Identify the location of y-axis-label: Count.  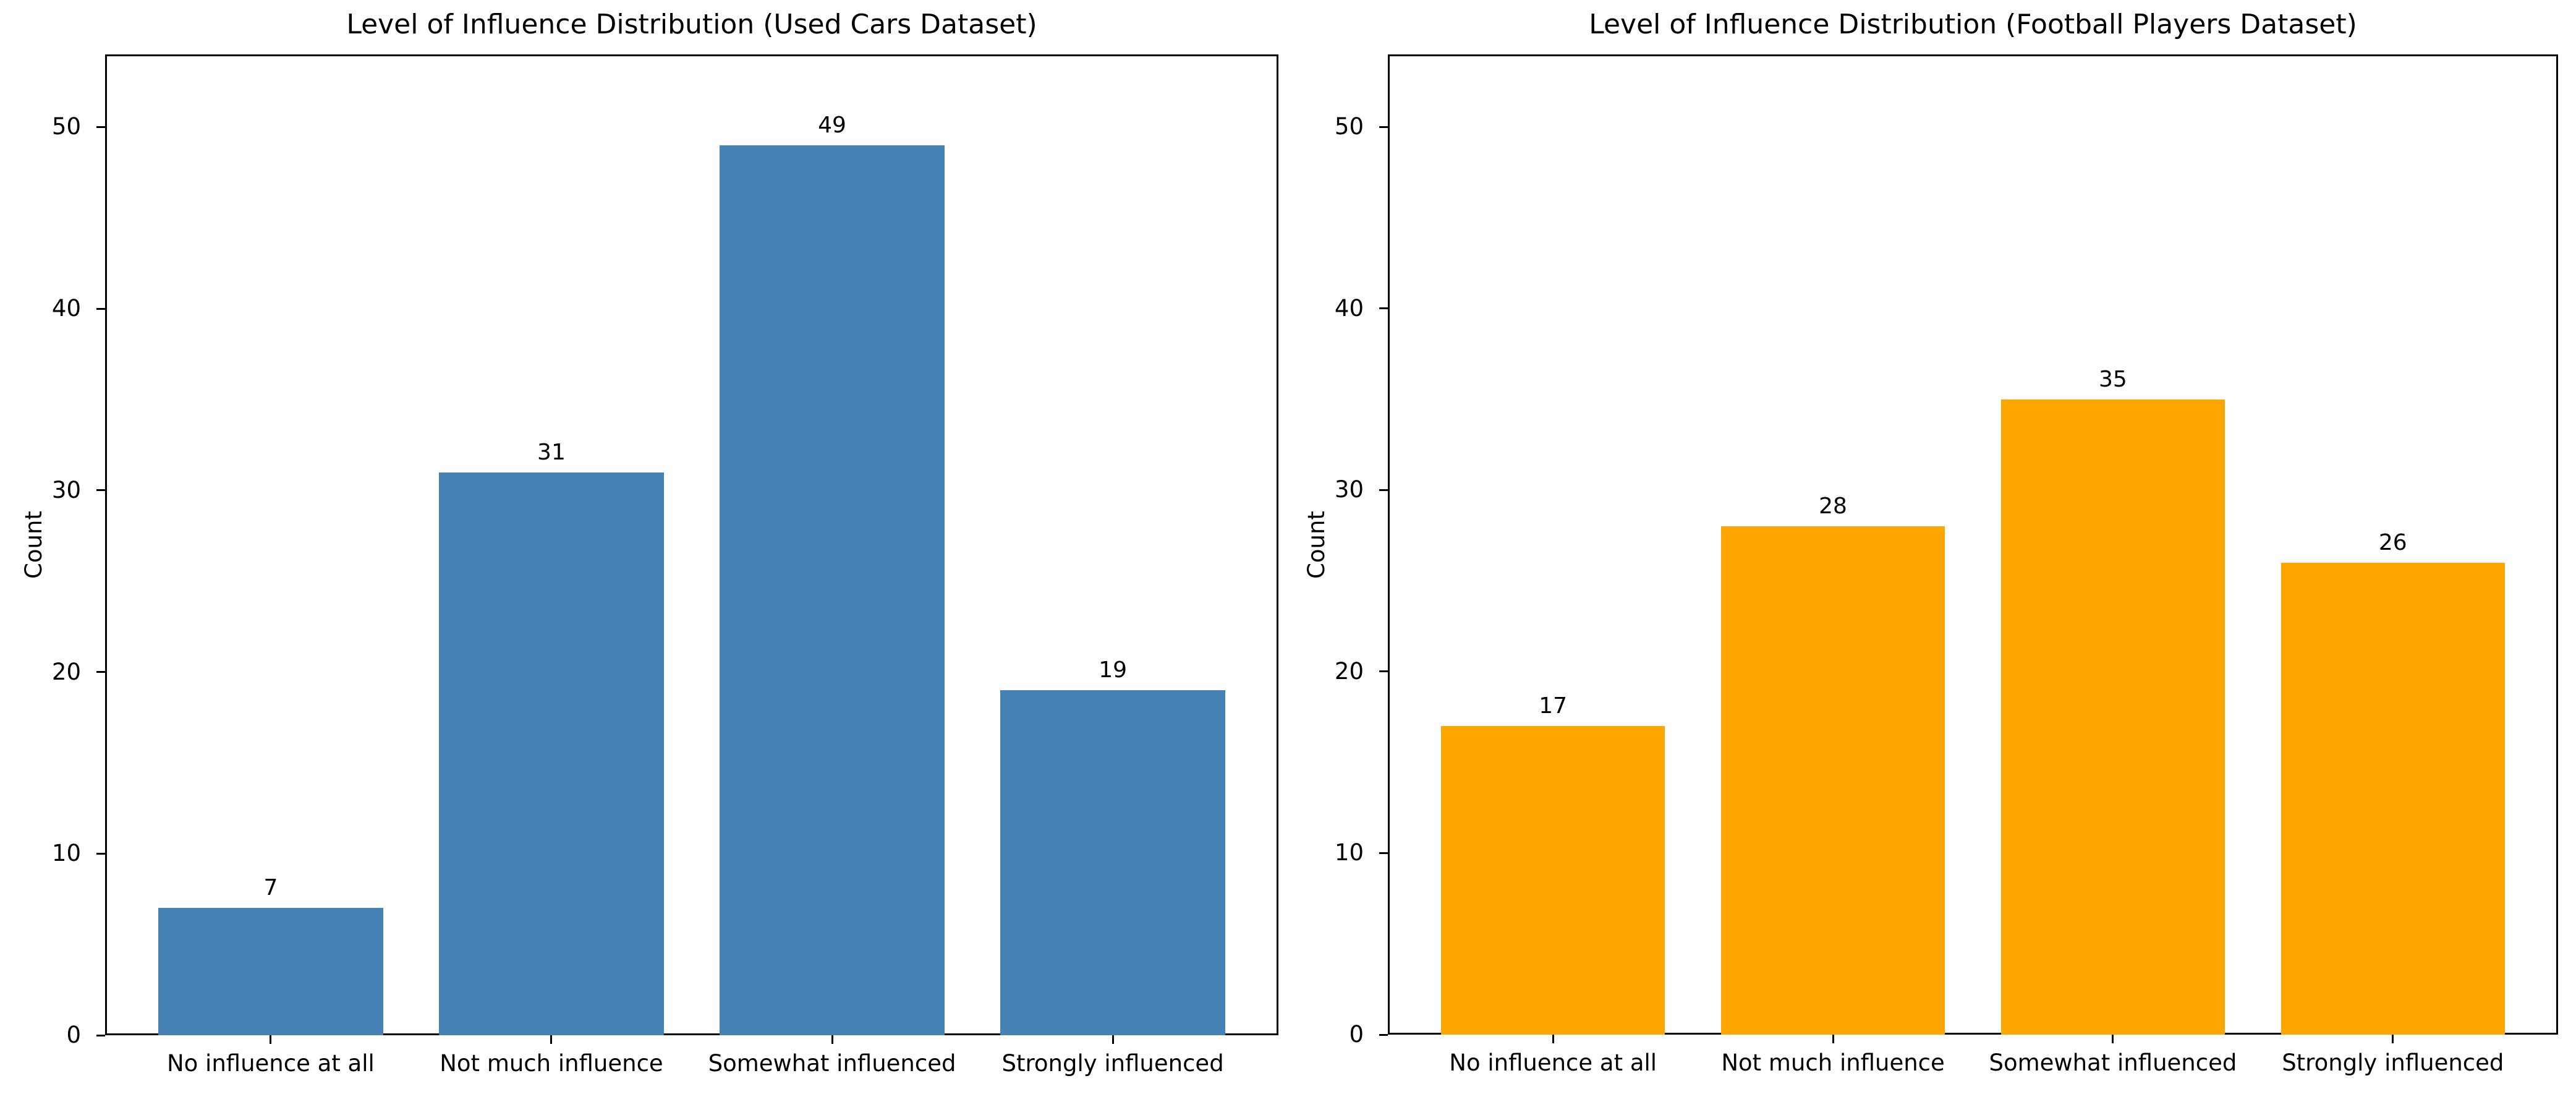
(1316, 544).